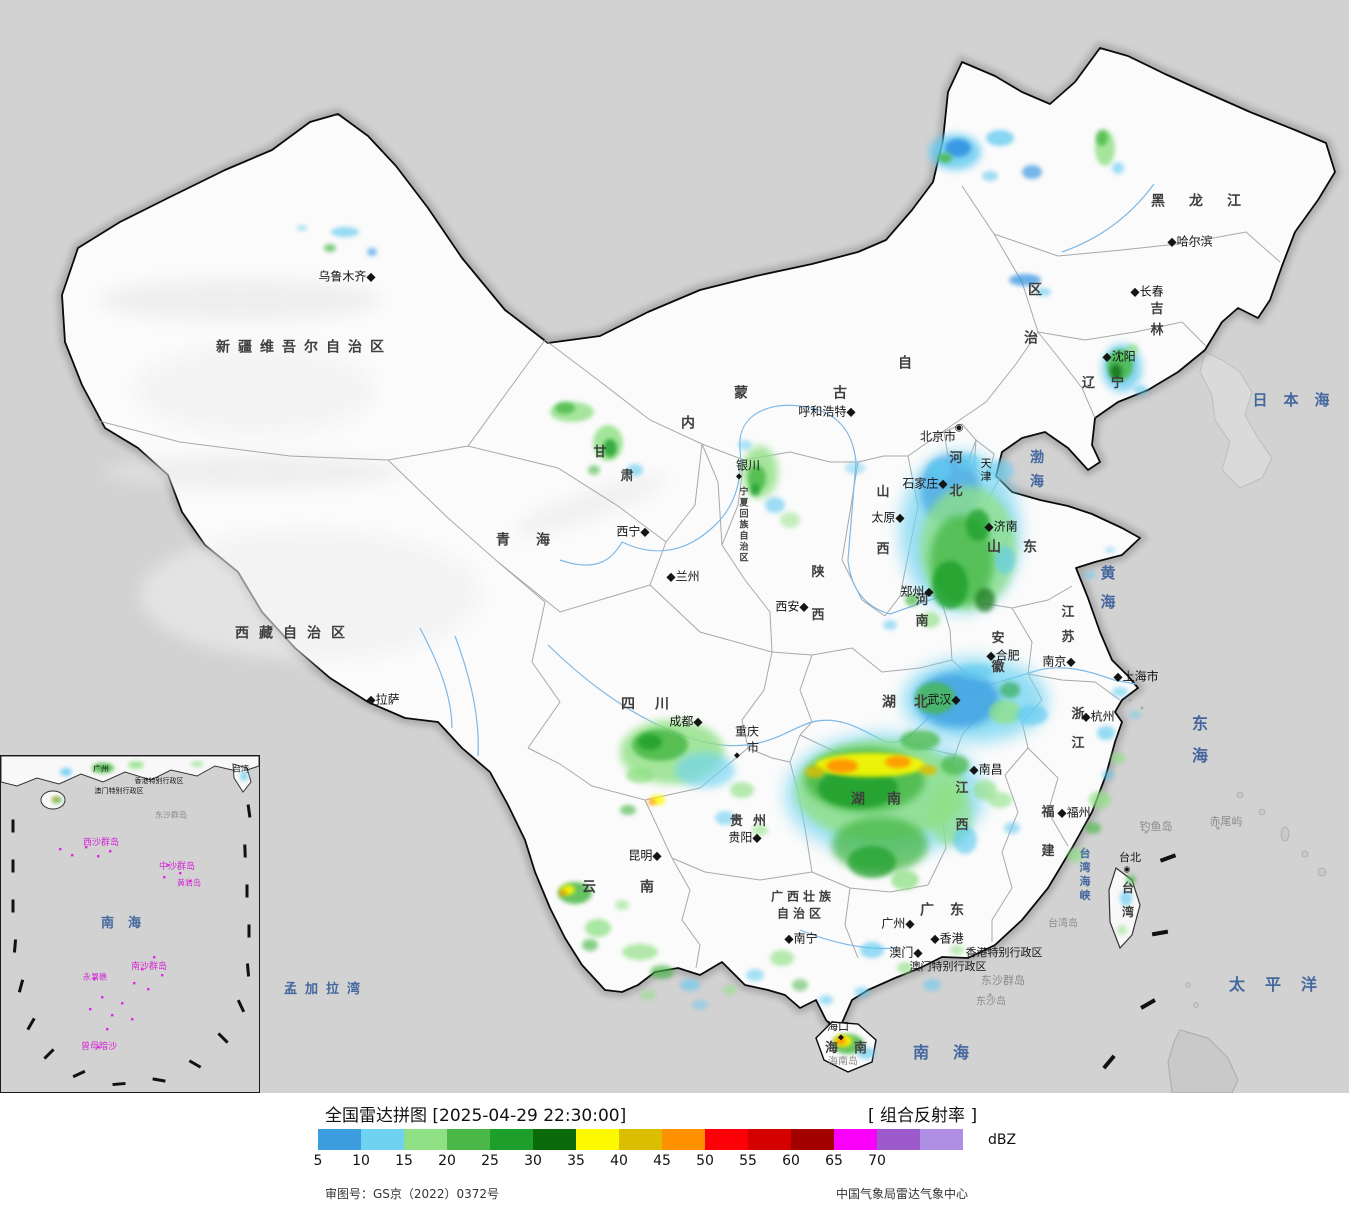  I want to click on dbz-tick: 5, so click(318, 1161).